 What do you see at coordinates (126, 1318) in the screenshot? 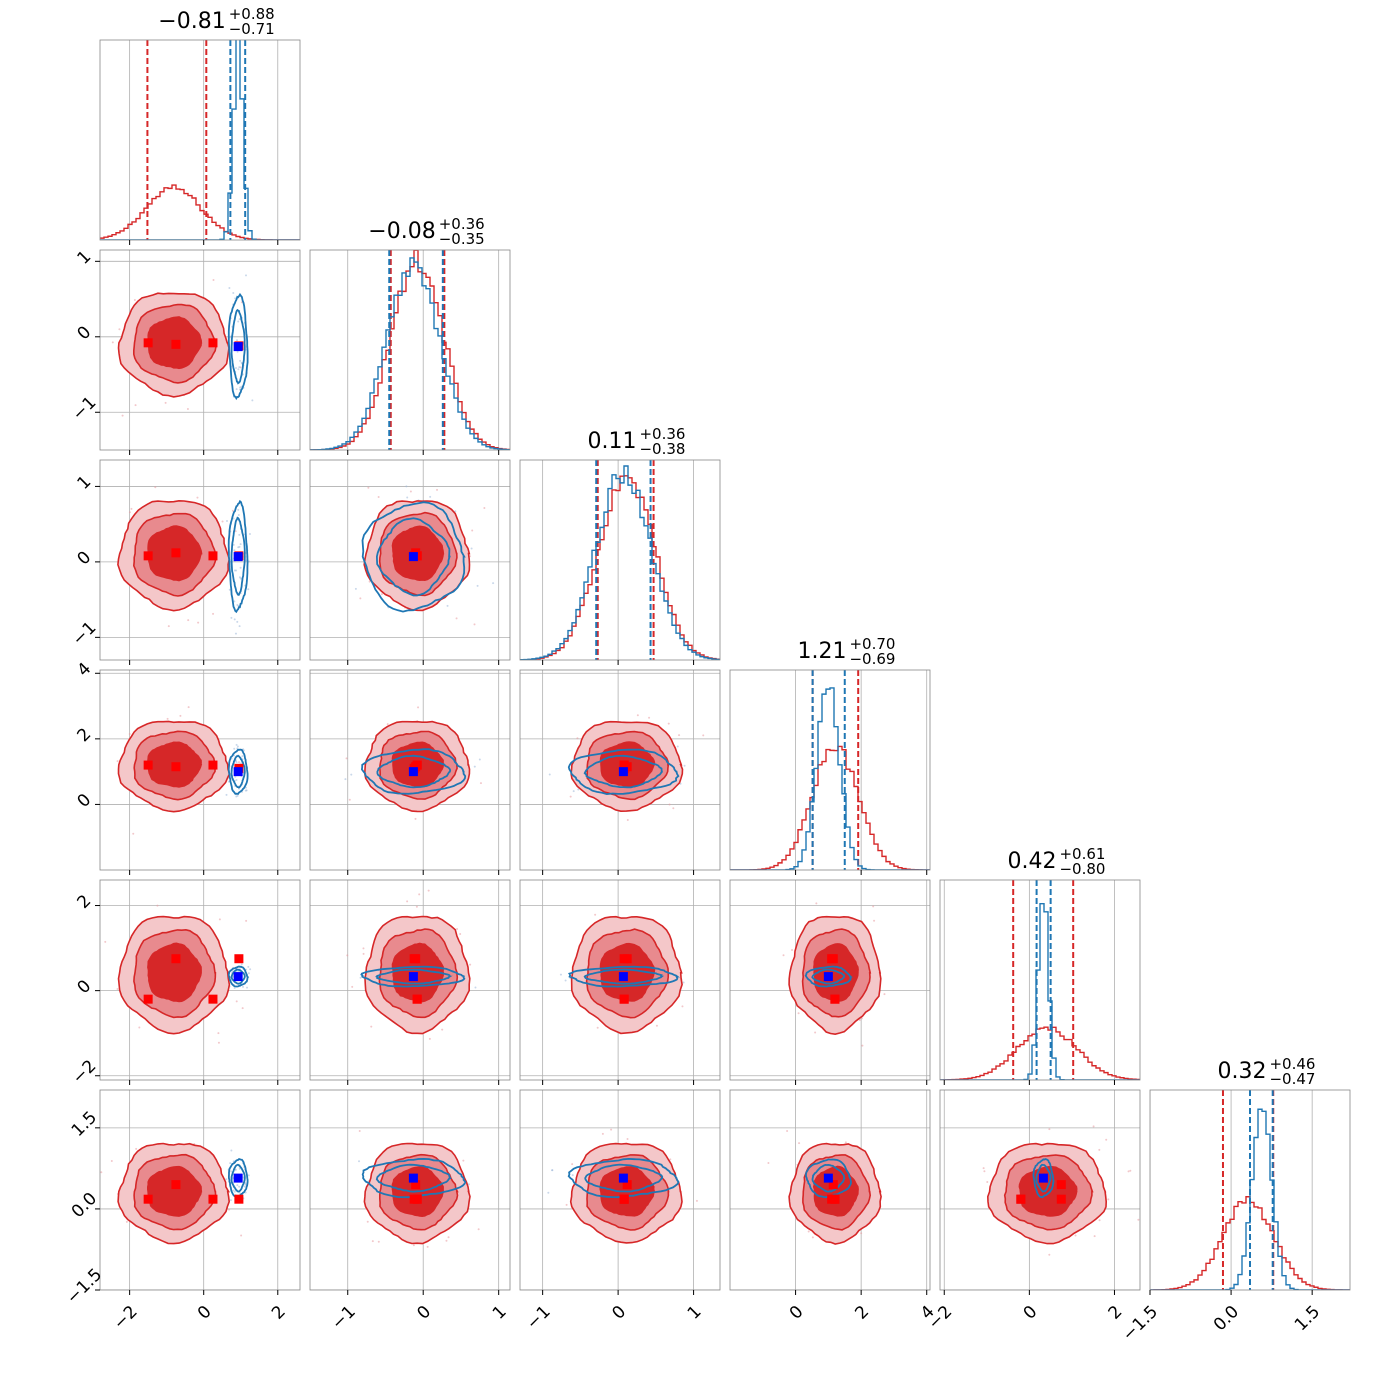
I see `x-tick-label: −2` at bounding box center [126, 1318].